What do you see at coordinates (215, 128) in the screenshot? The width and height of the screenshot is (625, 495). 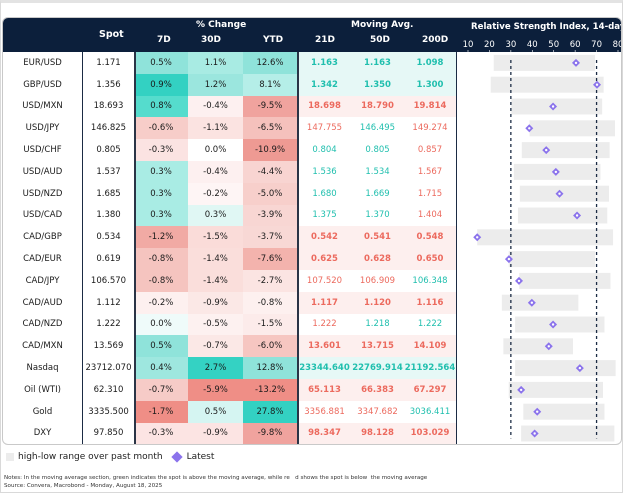 I see `pct-change-cell: -1.1%` at bounding box center [215, 128].